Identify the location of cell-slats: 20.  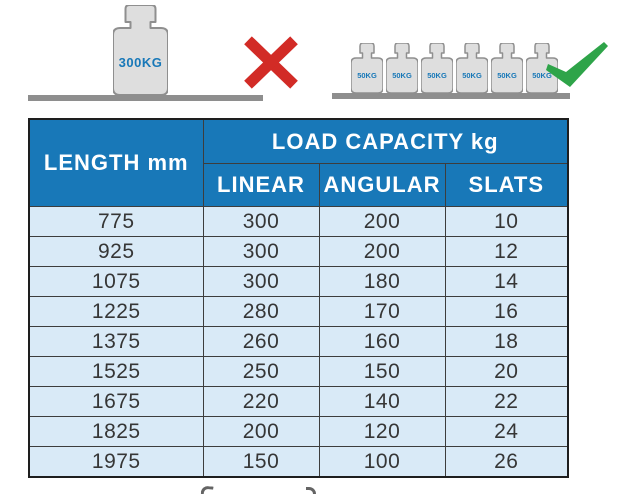
(506, 371).